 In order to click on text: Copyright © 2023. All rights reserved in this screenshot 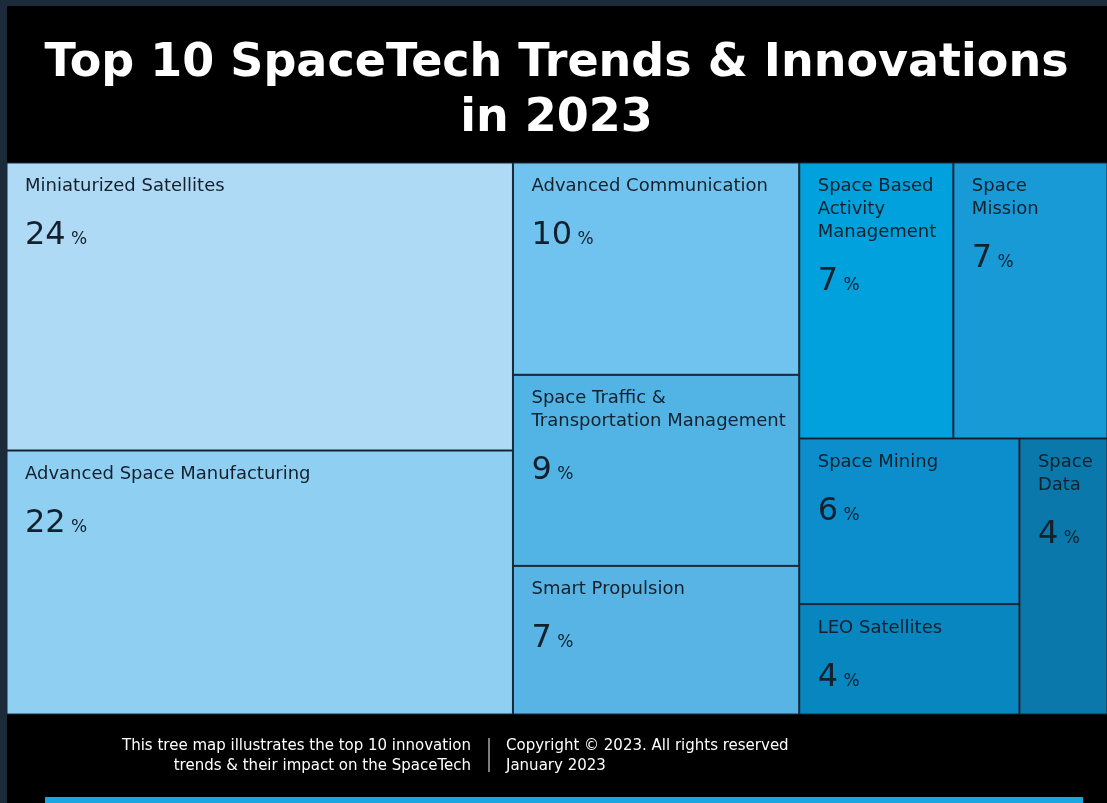, I will do `click(647, 745)`.